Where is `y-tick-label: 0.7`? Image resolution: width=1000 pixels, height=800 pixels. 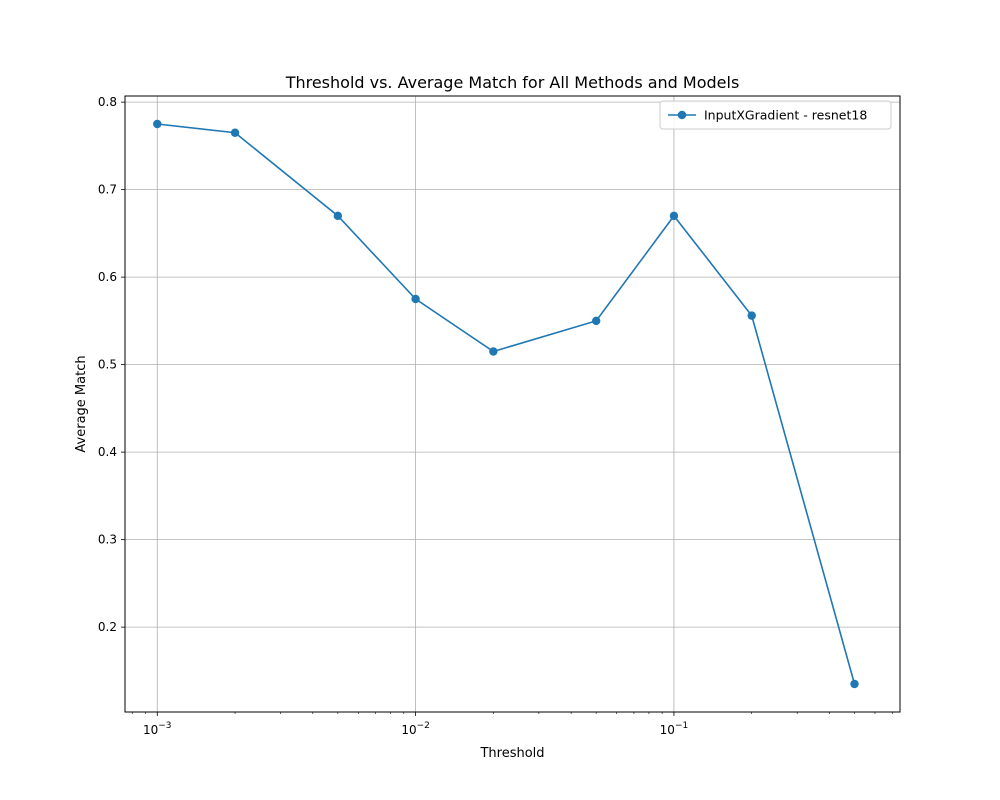 y-tick-label: 0.7 is located at coordinates (107, 190).